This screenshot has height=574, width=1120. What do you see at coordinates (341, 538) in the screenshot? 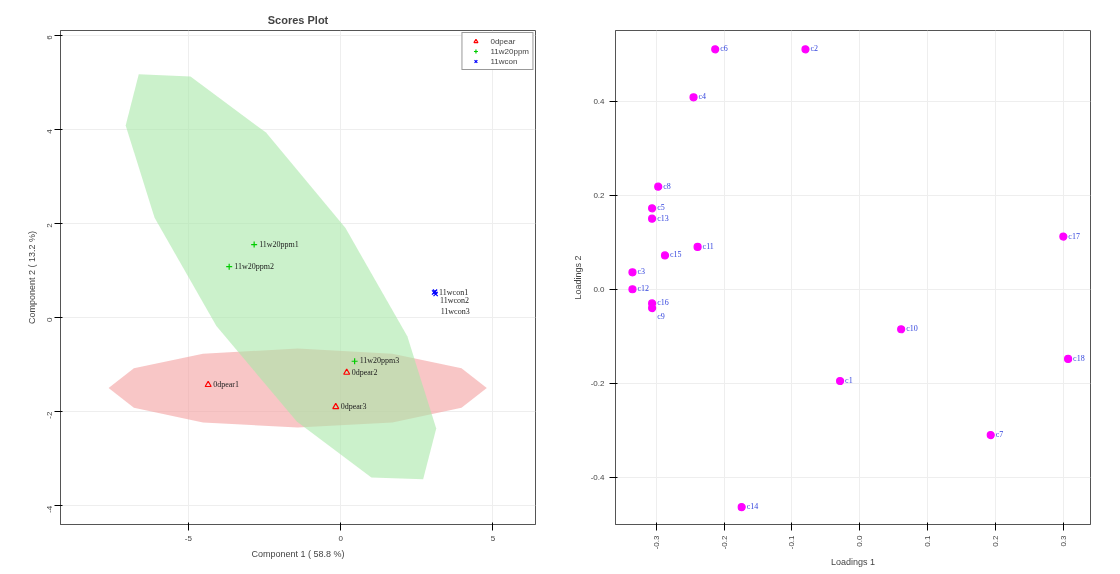
I see `x-tick-label: 0` at bounding box center [341, 538].